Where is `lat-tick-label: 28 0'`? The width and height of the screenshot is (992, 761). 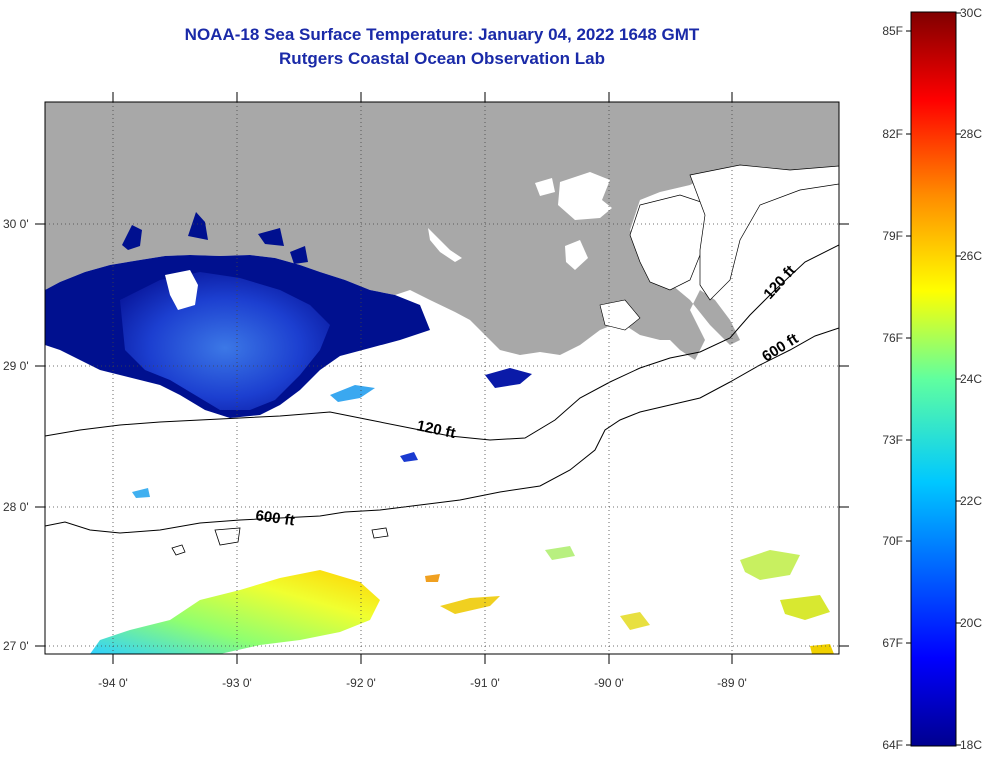 lat-tick-label: 28 0' is located at coordinates (16, 507).